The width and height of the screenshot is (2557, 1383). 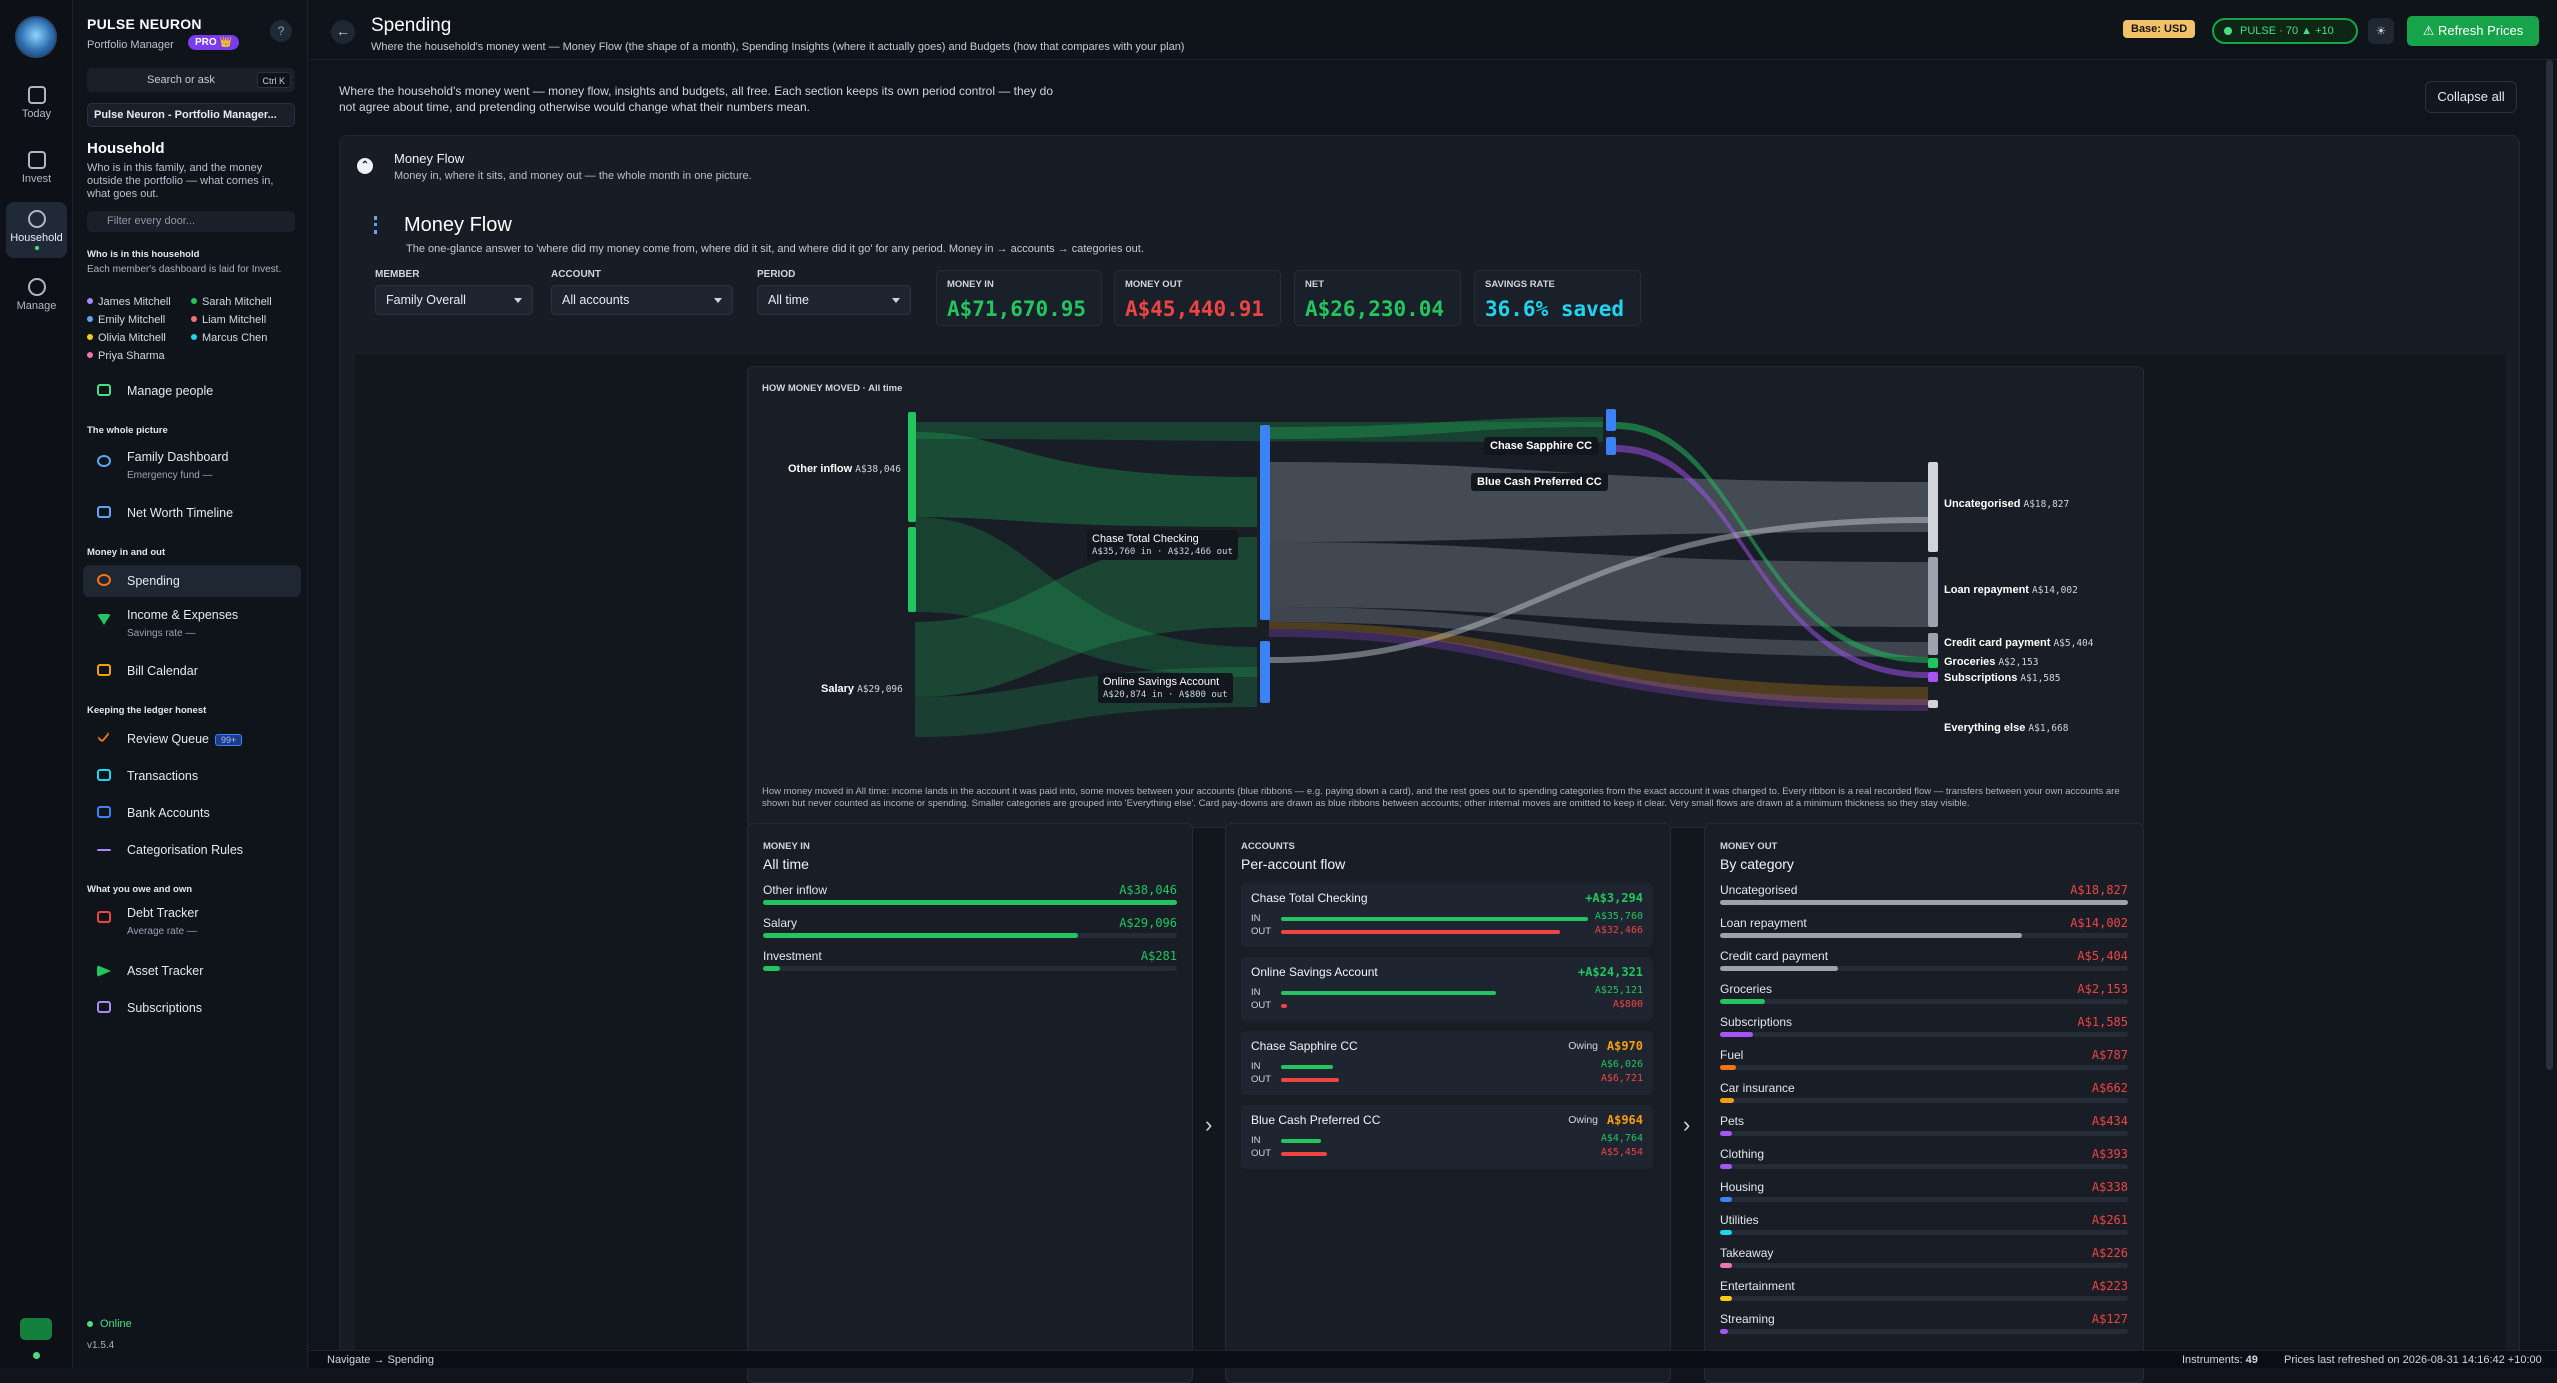 I want to click on page-scrollbar, so click(x=2549, y=565).